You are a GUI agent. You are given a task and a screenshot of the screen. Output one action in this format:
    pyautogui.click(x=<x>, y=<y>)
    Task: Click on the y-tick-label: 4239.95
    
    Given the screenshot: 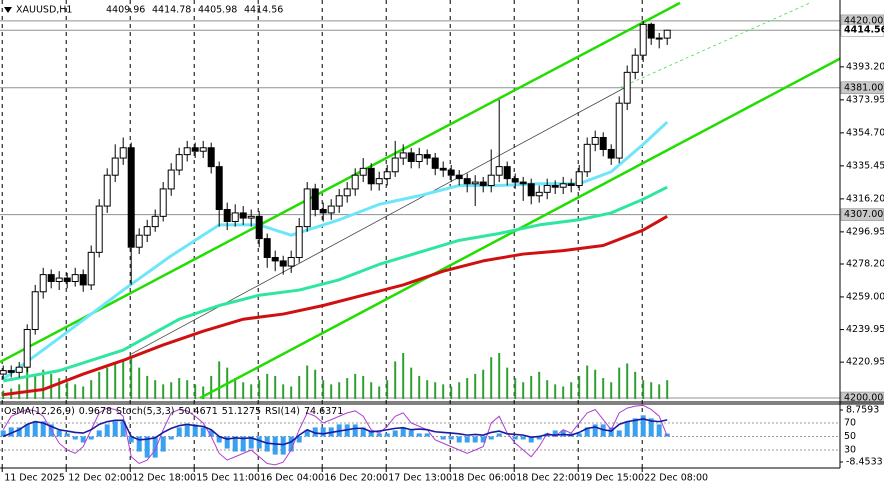 What is the action you would take?
    pyautogui.click(x=865, y=329)
    